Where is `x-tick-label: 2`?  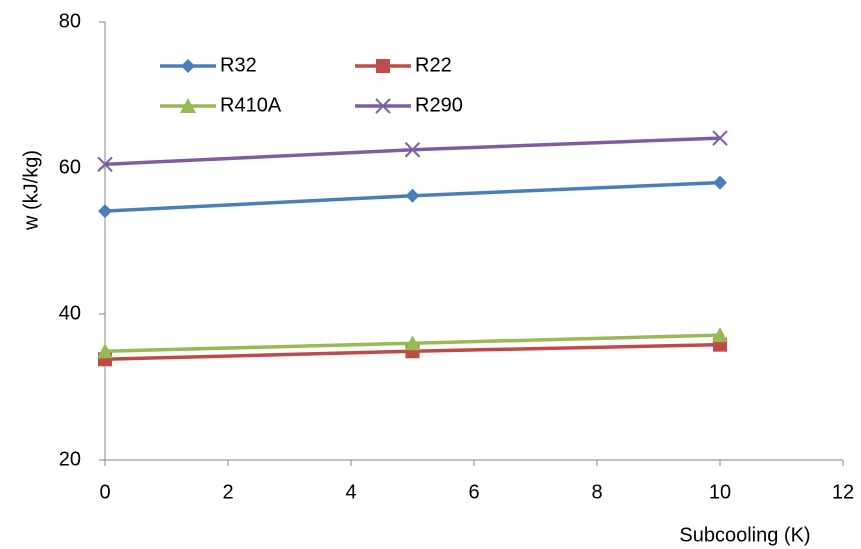 x-tick-label: 2 is located at coordinates (227, 492).